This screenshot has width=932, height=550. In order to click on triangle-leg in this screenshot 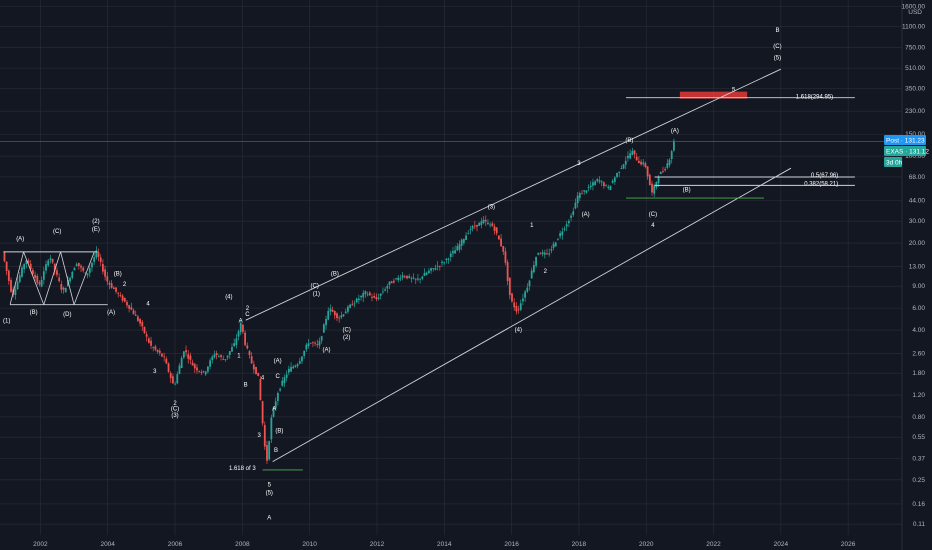, I will do `click(52, 278)`.